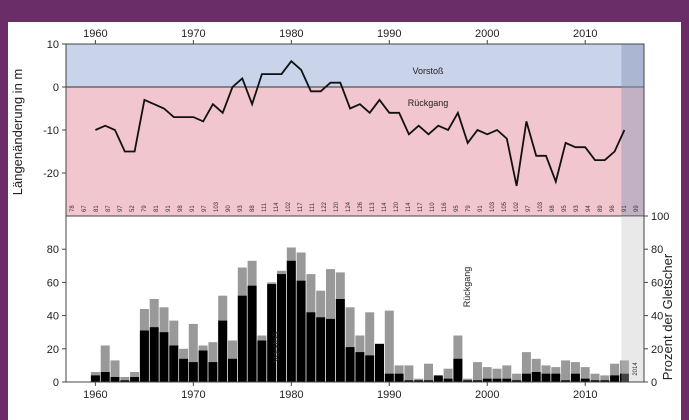  What do you see at coordinates (657, 283) in the screenshot?
I see `right-y-tick-label: 60` at bounding box center [657, 283].